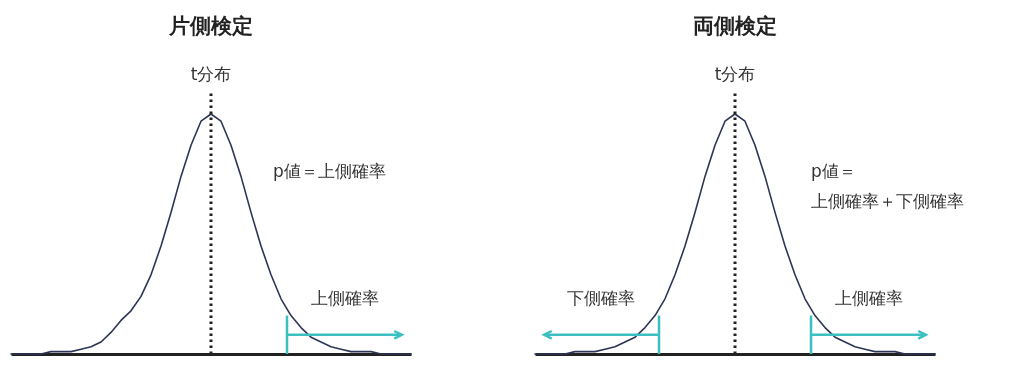  Describe the element at coordinates (601, 297) in the screenshot. I see `annotation: 下側確率` at that location.